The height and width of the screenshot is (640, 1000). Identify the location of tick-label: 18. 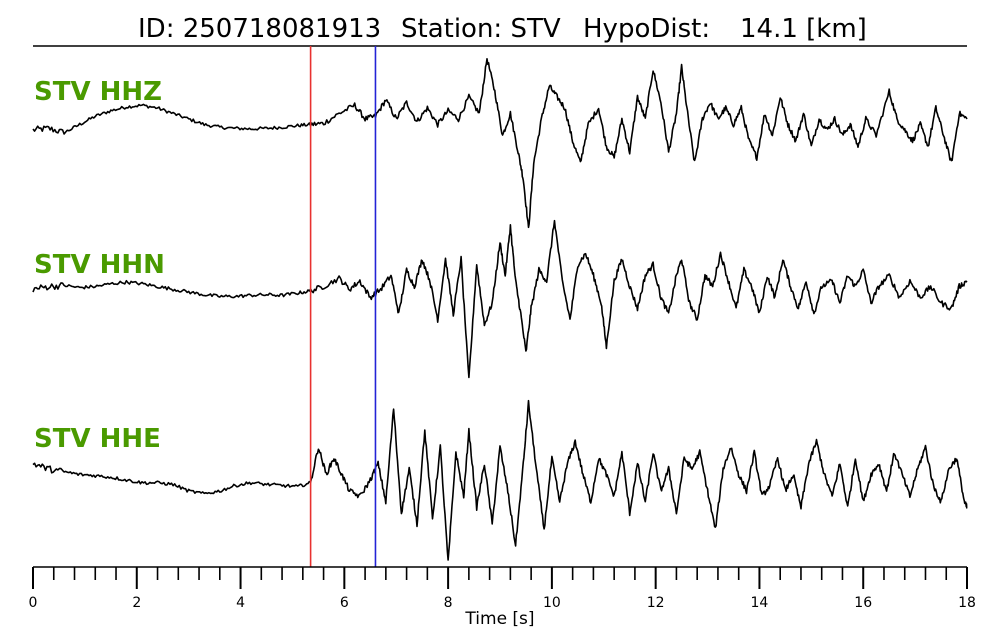
(967, 603).